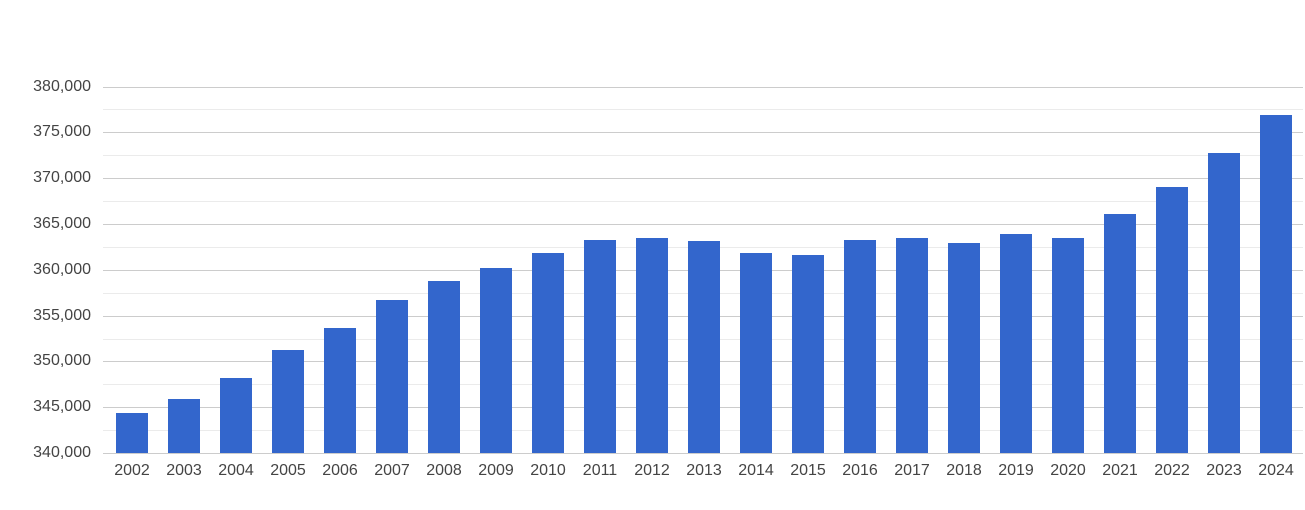 The height and width of the screenshot is (510, 1305). I want to click on x-axis-label: 2022, so click(1172, 470).